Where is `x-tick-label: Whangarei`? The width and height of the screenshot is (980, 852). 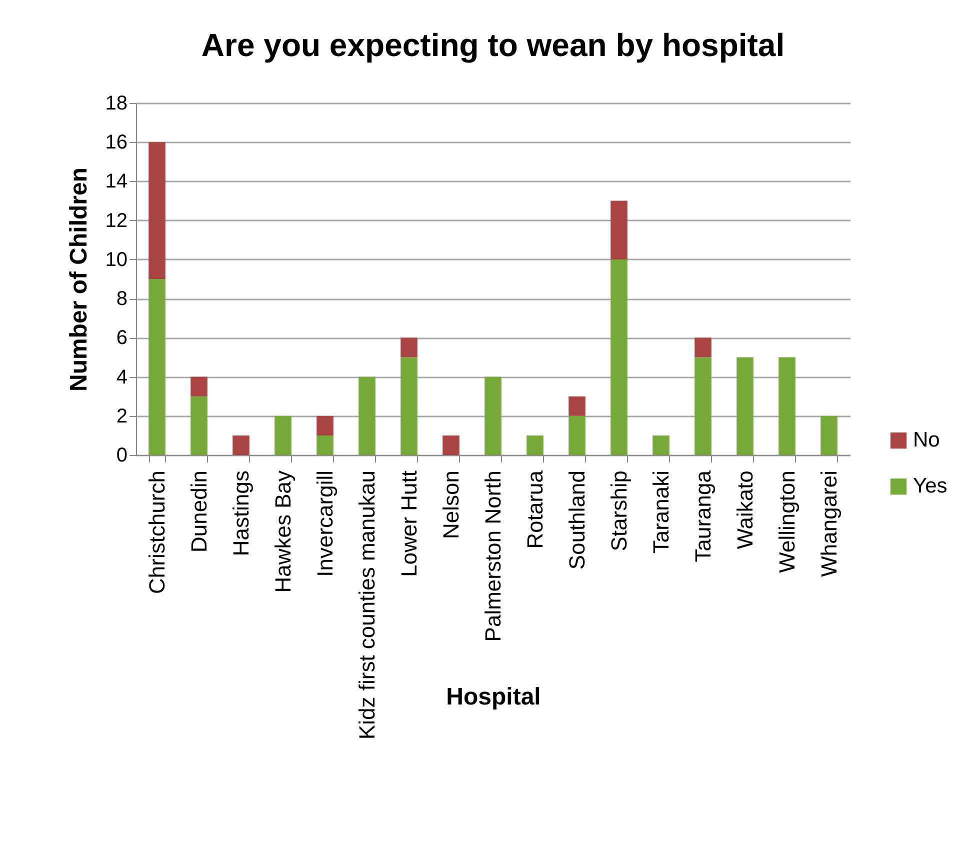
x-tick-label: Whangarei is located at coordinates (829, 523).